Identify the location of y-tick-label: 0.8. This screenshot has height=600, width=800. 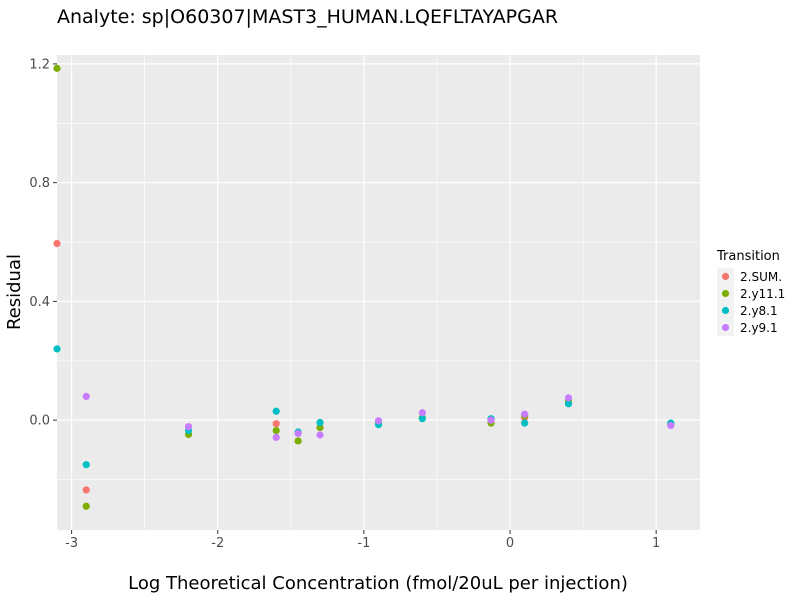
(39, 183).